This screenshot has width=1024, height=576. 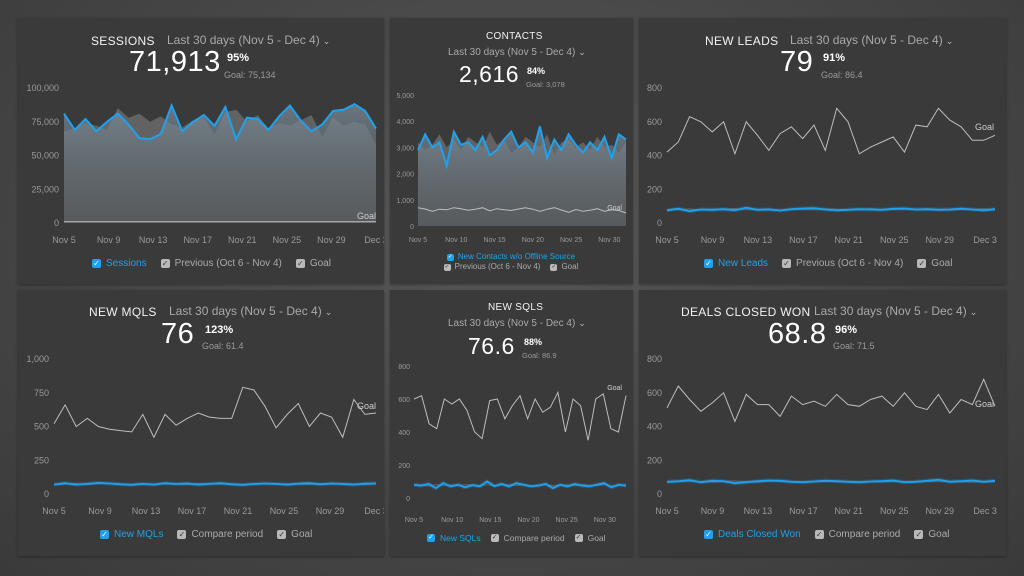 I want to click on y-tick-label: 750, so click(x=41, y=393).